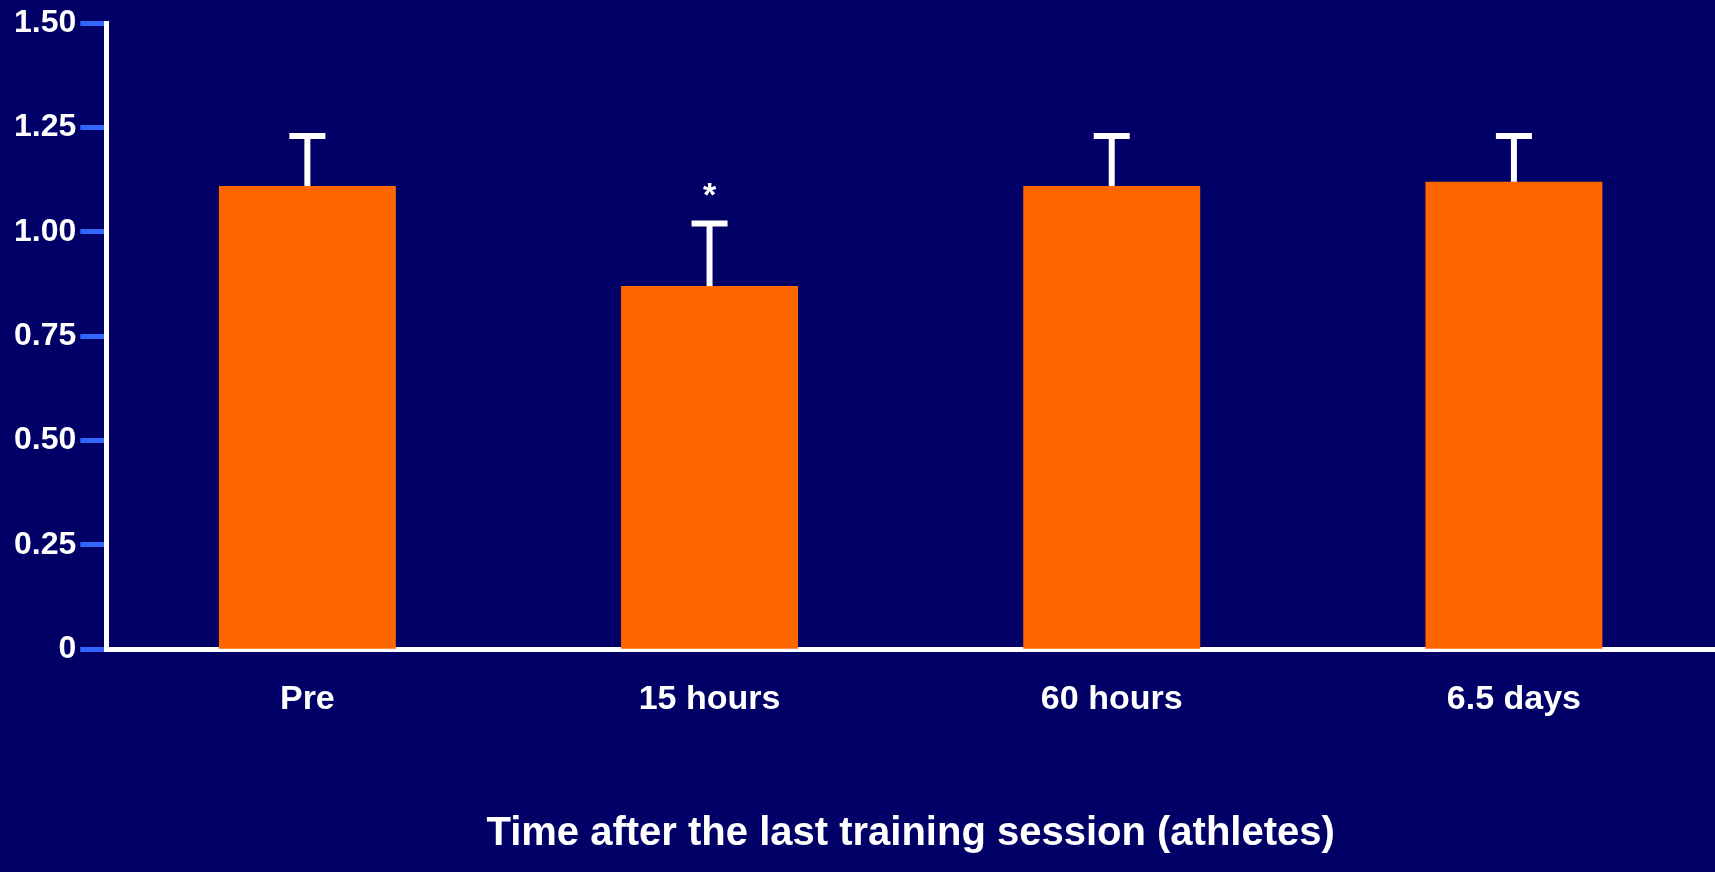  Describe the element at coordinates (45, 334) in the screenshot. I see `y-tick-label: 0.75` at that location.